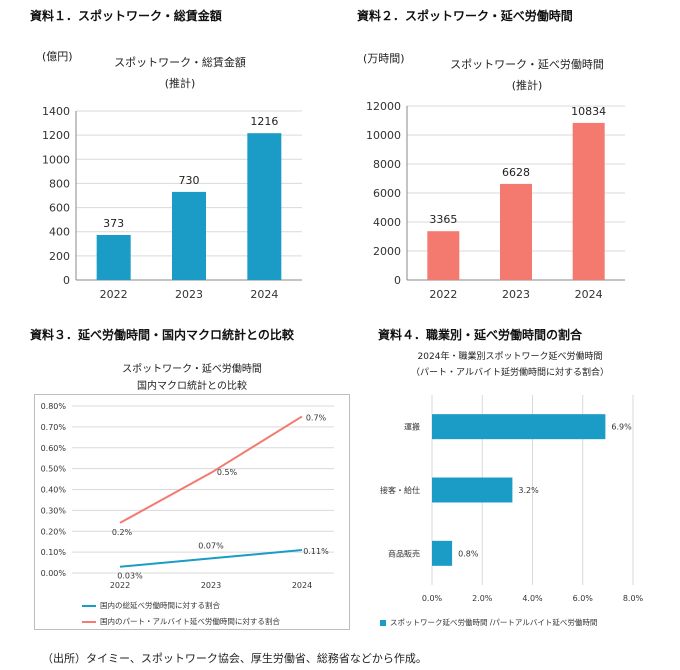 This screenshot has height=670, width=680. I want to click on chart2-data-label: 6628, so click(516, 172).